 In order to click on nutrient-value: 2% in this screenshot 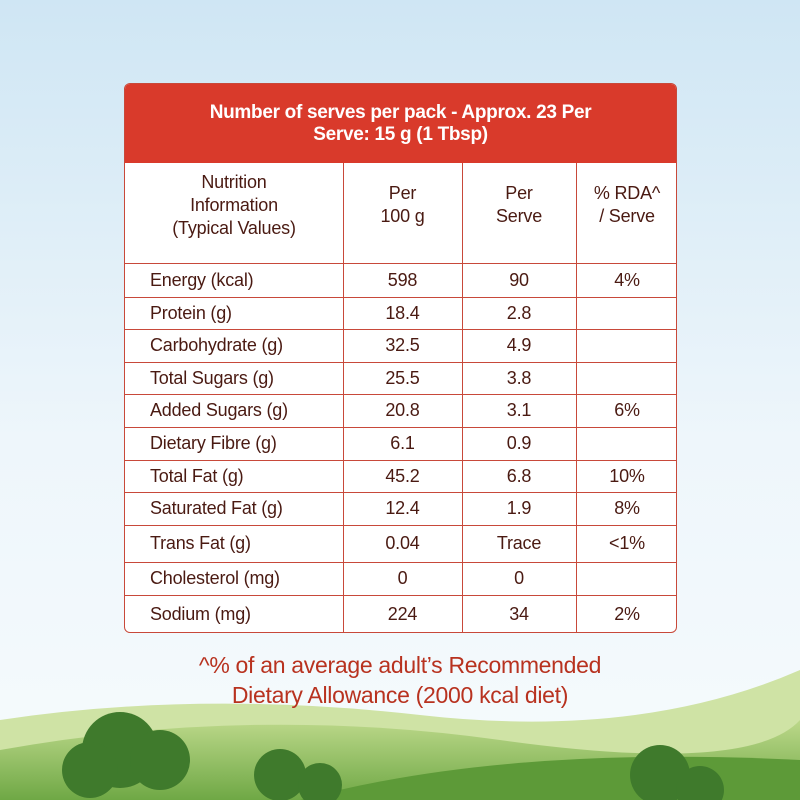, I will do `click(627, 614)`.